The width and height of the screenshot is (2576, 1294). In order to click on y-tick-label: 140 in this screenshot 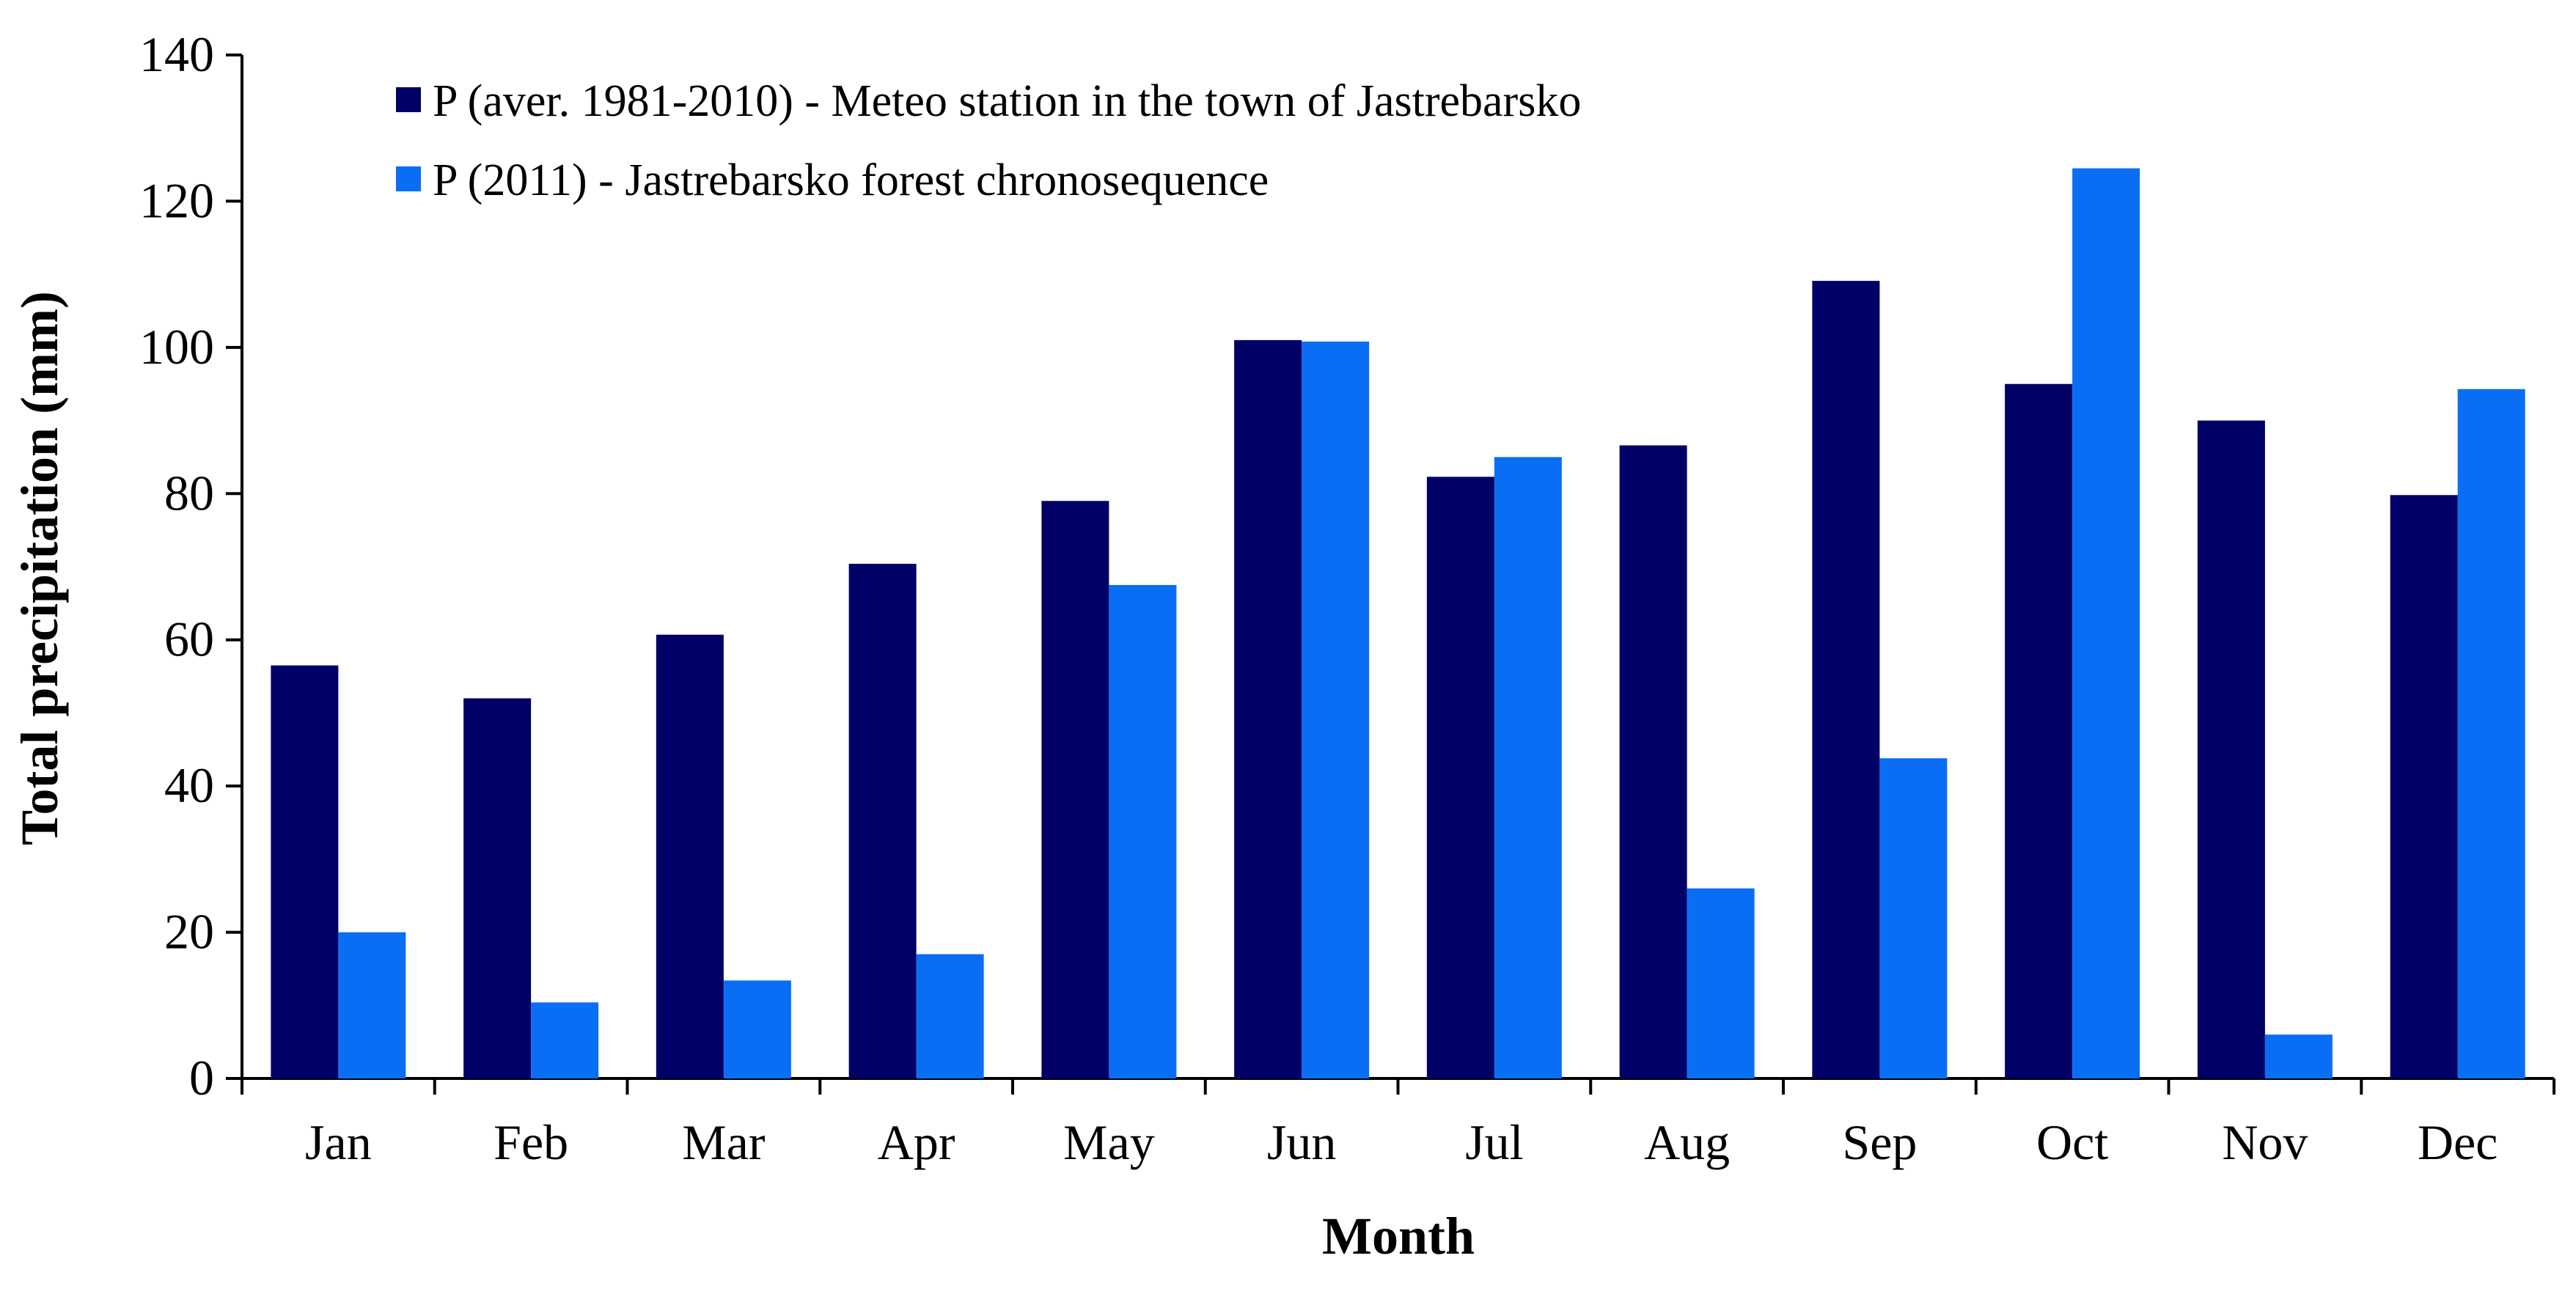, I will do `click(177, 54)`.